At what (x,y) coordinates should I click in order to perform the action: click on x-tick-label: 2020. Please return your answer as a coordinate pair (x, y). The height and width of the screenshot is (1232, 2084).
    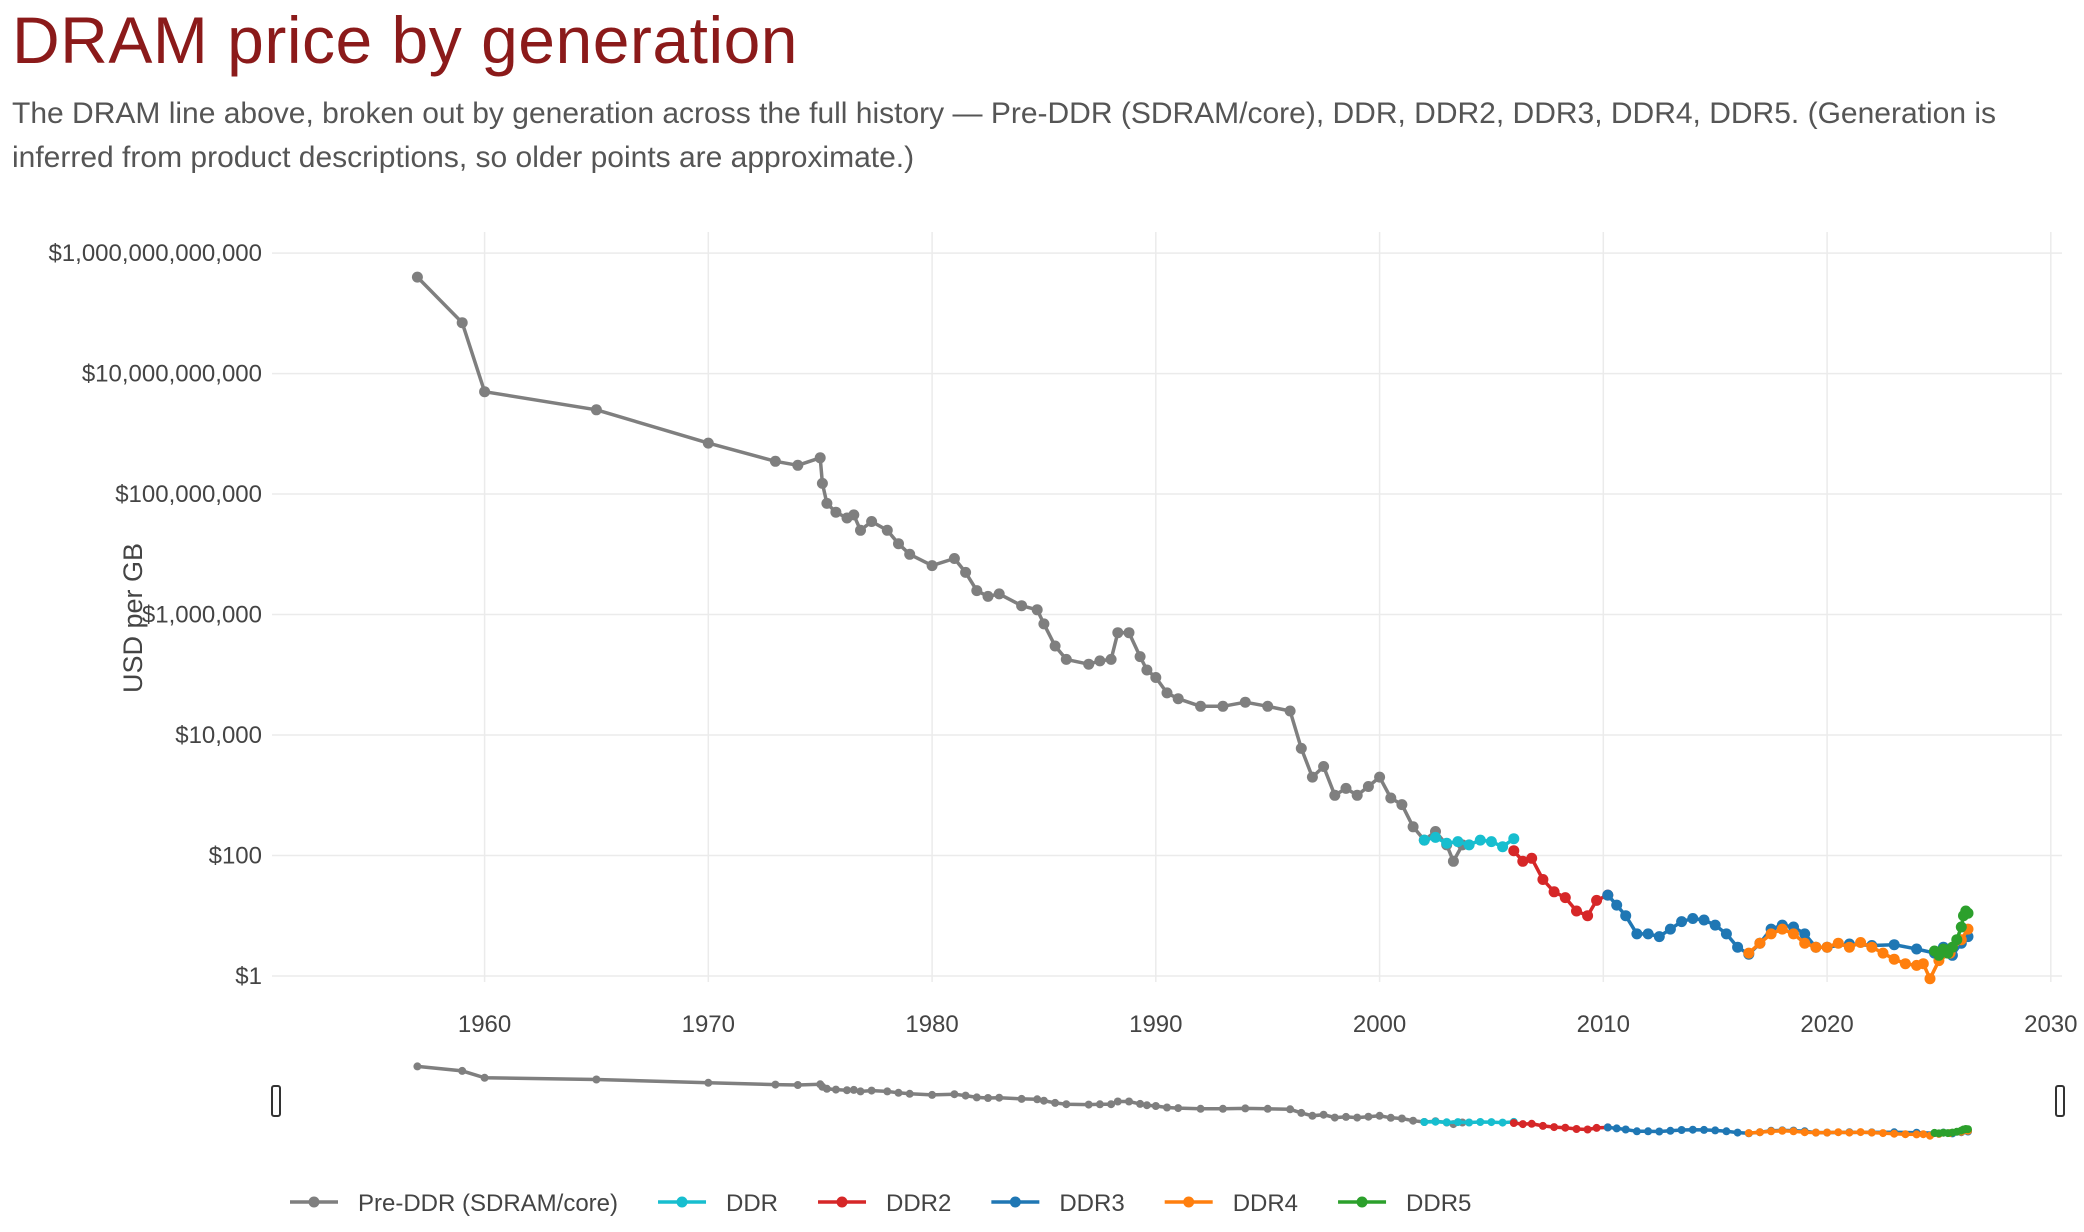
    Looking at the image, I should click on (1826, 1024).